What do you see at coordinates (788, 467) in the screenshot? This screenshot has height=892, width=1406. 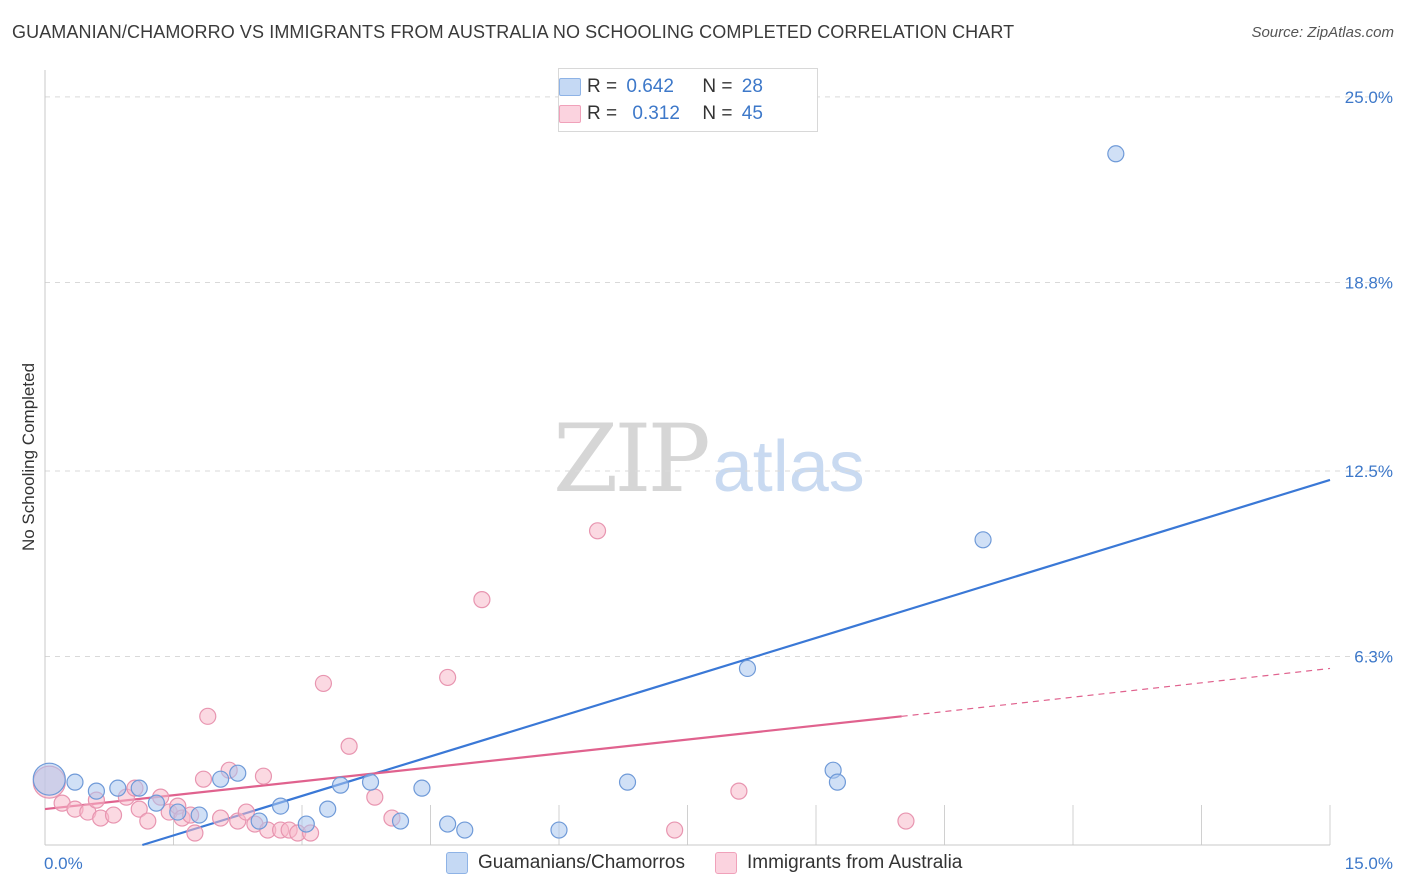 I see `watermark-atlas: atlas` at bounding box center [788, 467].